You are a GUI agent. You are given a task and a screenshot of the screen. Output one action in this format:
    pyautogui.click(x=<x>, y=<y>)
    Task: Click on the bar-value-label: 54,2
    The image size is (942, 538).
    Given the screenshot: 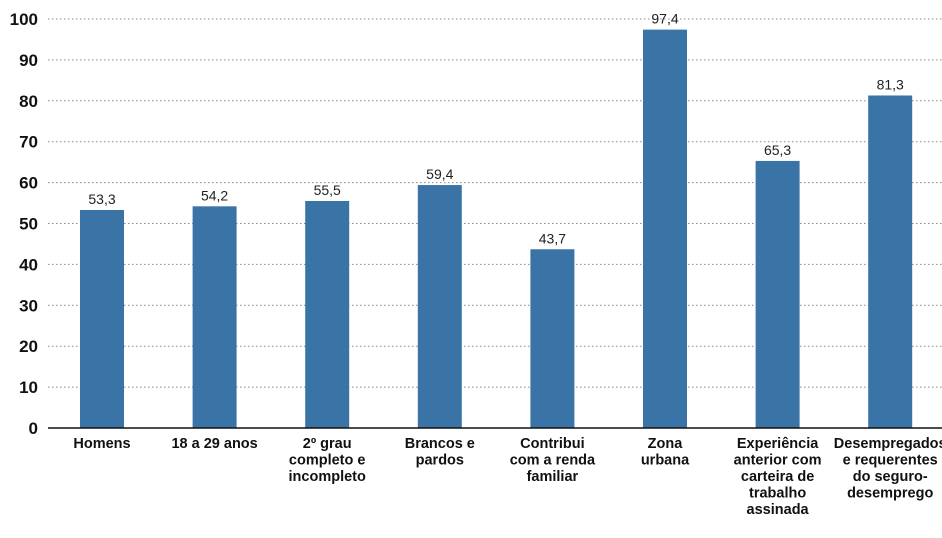 What is the action you would take?
    pyautogui.click(x=214, y=195)
    